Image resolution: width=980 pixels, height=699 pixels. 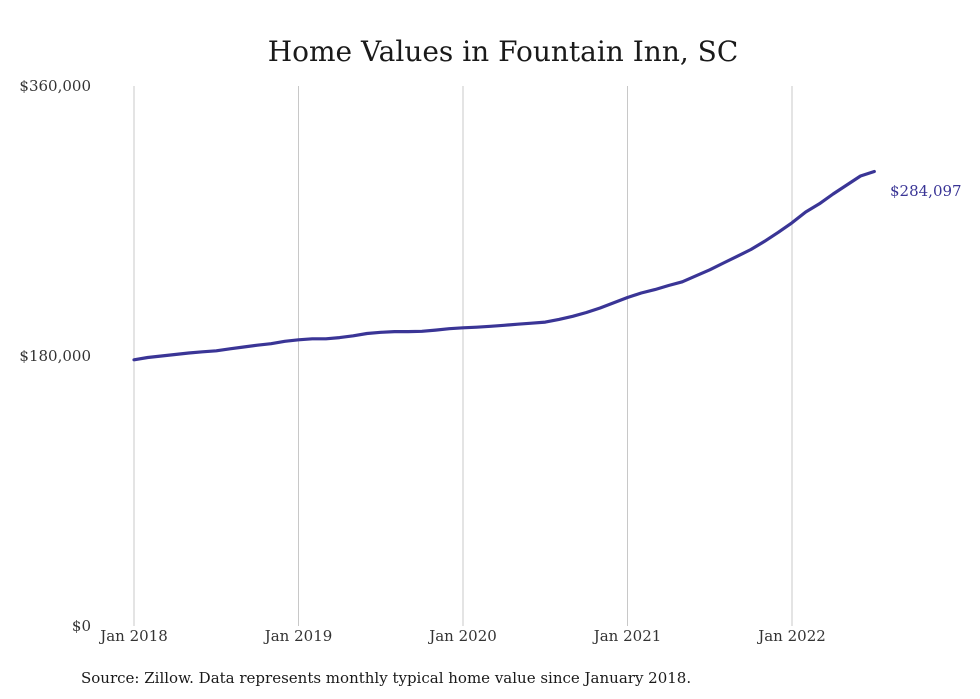 What do you see at coordinates (81, 626) in the screenshot?
I see `y-tick-label: $0` at bounding box center [81, 626].